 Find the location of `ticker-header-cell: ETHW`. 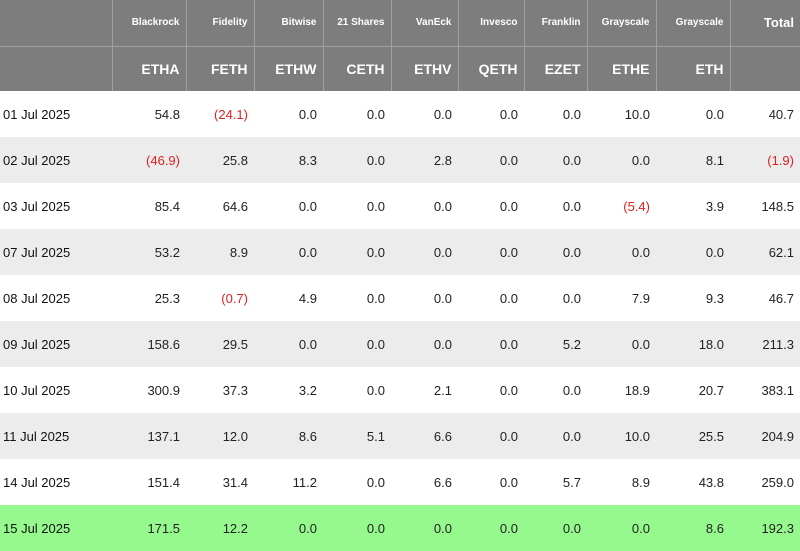

ticker-header-cell: ETHW is located at coordinates (288, 68).